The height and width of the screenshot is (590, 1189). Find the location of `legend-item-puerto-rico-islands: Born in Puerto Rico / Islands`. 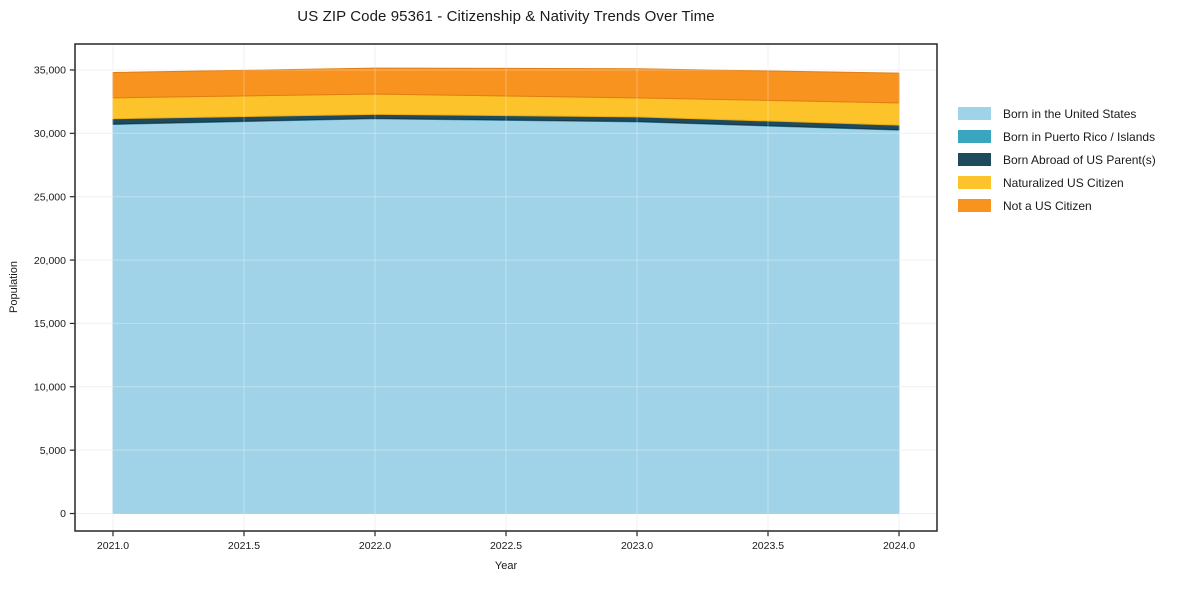

legend-item-puerto-rico-islands: Born in Puerto Rico / Islands is located at coordinates (1057, 136).